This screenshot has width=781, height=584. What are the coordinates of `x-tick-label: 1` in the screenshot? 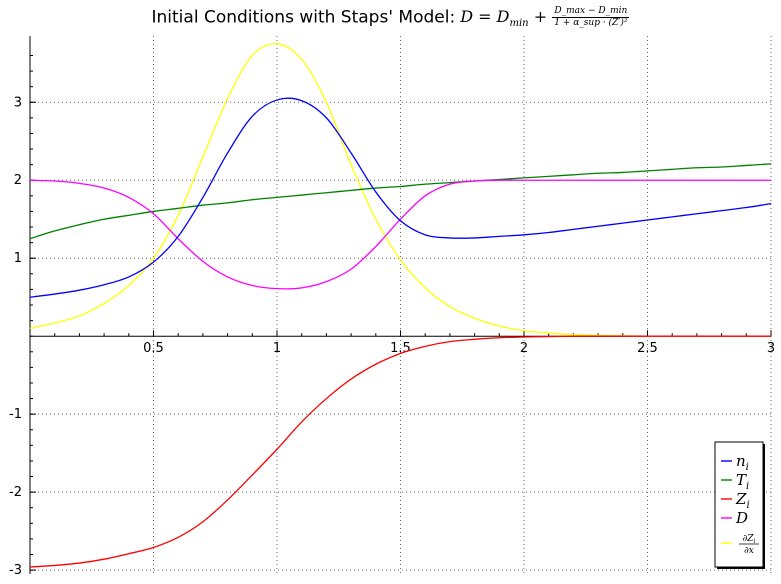 It's located at (277, 348).